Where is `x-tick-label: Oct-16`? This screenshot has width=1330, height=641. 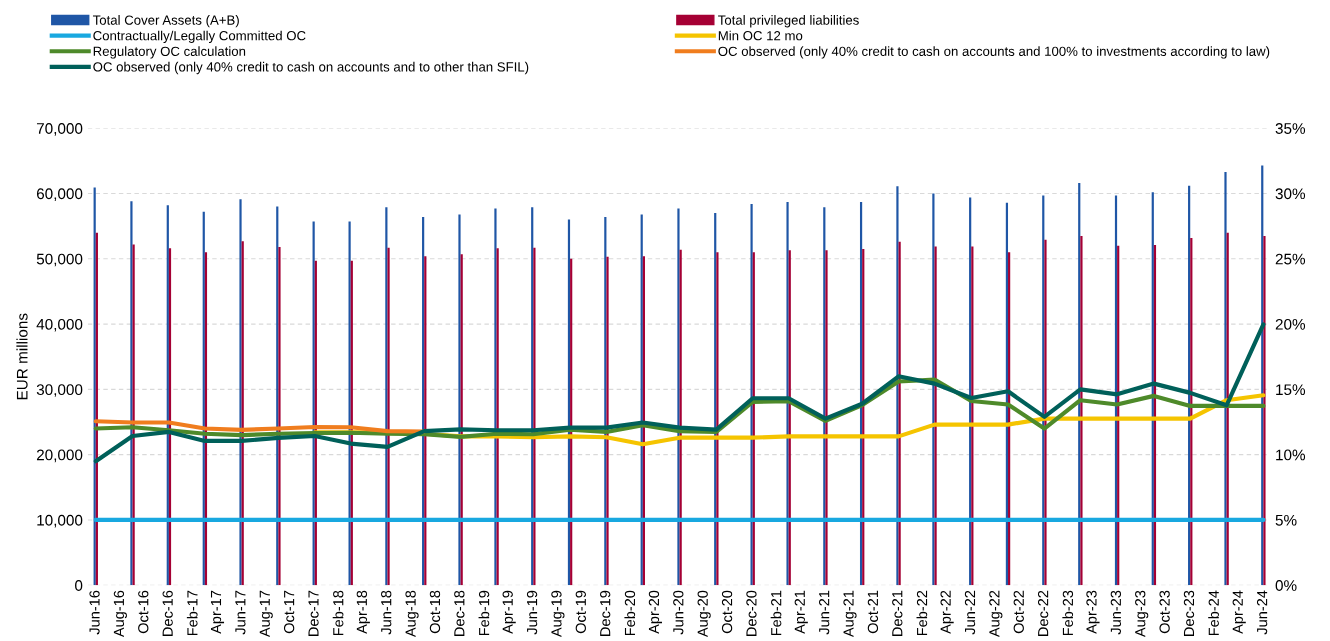 x-tick-label: Oct-16 is located at coordinates (143, 612).